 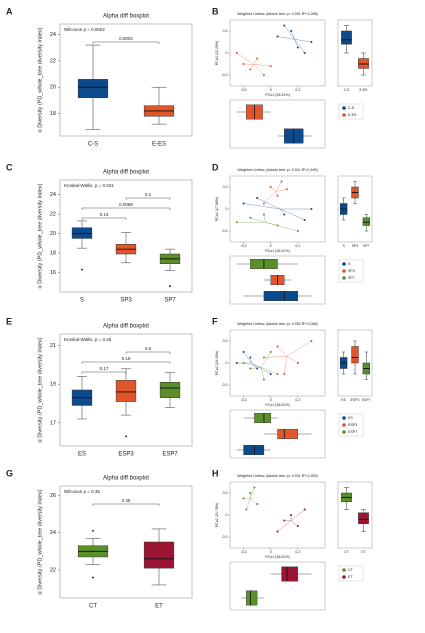 I want to click on plot-frame, so click(x=277, y=515).